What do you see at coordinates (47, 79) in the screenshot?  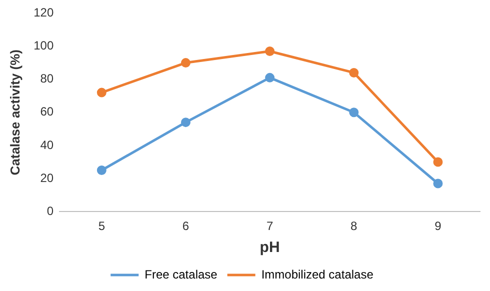 I see `y-tick-label: 80` at bounding box center [47, 79].